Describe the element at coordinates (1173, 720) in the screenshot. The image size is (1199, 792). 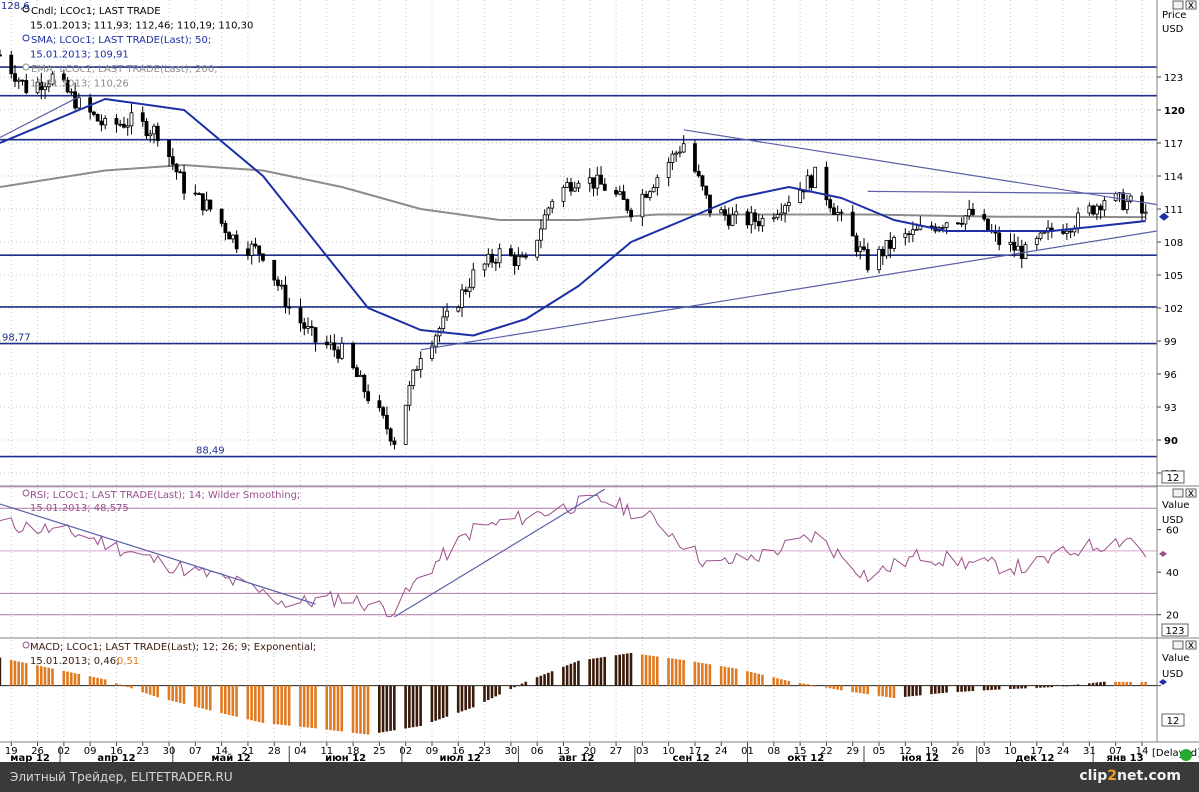
I see `macd-scale-box` at that location.